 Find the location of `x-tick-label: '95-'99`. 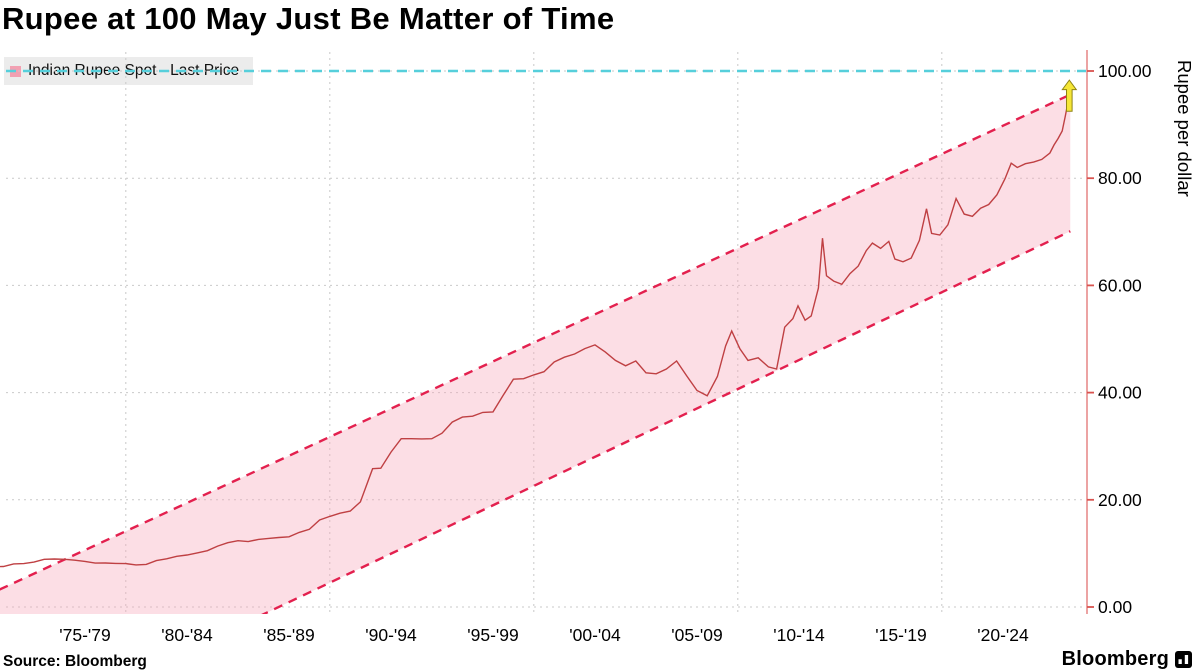

x-tick-label: '95-'99 is located at coordinates (492, 635).